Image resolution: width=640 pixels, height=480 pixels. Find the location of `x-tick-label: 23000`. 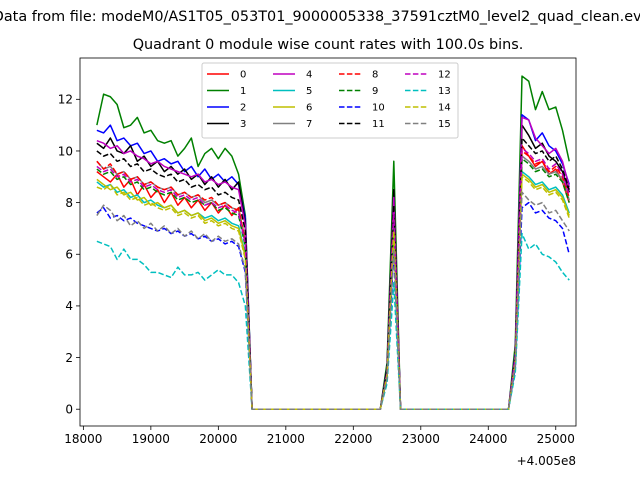

x-tick-label: 23000 is located at coordinates (421, 439).